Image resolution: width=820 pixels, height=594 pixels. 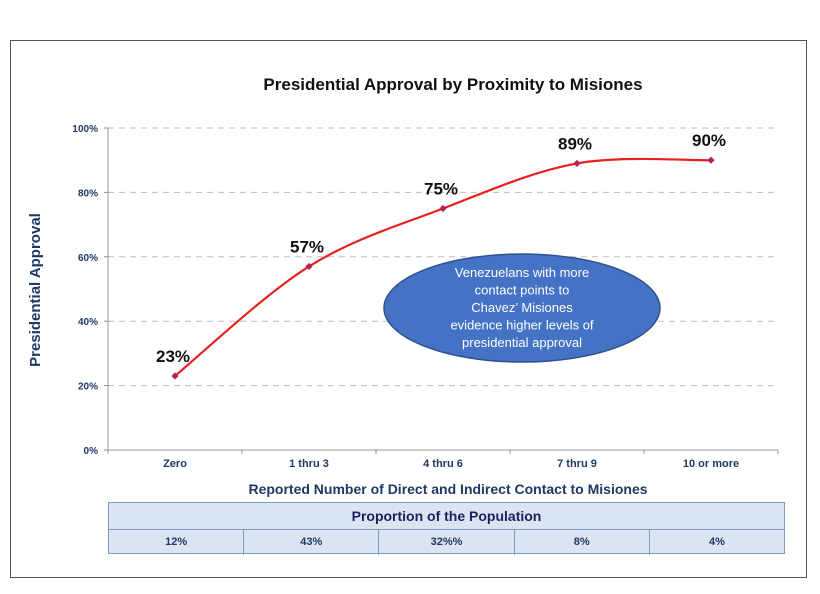 What do you see at coordinates (85, 129) in the screenshot?
I see `y-tick-label: 100%` at bounding box center [85, 129].